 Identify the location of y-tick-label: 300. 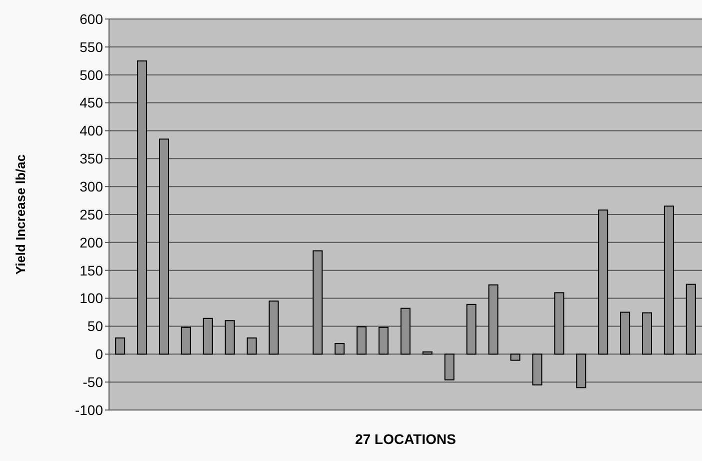
(92, 186).